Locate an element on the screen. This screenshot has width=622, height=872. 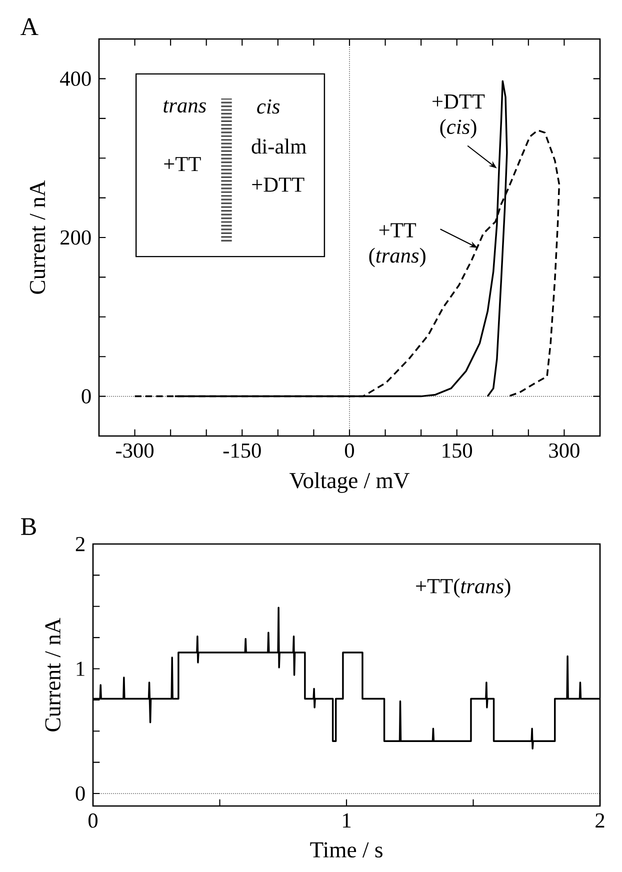
y-tick-label: 2 is located at coordinates (80, 544).